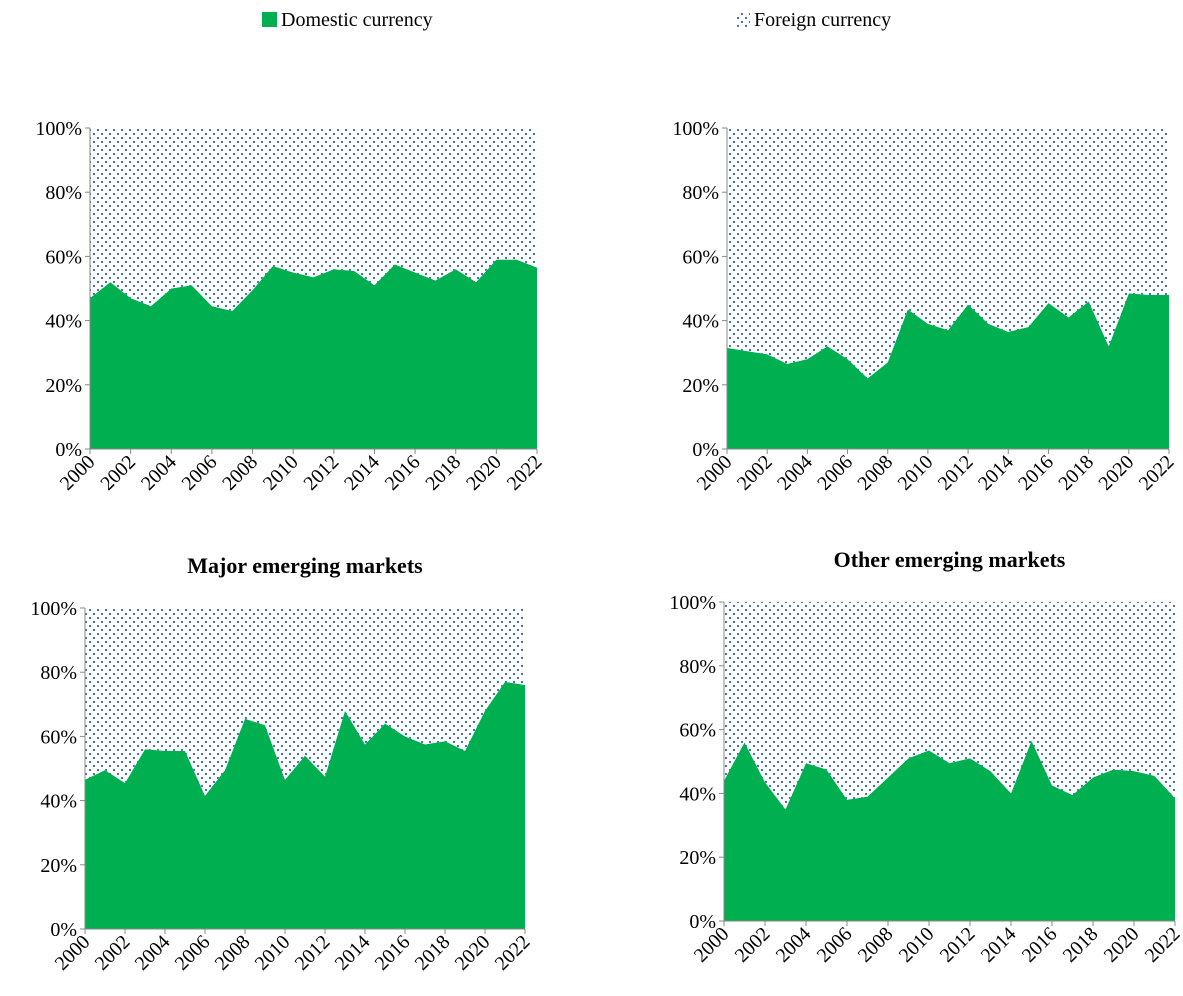 This screenshot has width=1183, height=996. What do you see at coordinates (822, 20) in the screenshot?
I see `legend-label: Foreign currency` at bounding box center [822, 20].